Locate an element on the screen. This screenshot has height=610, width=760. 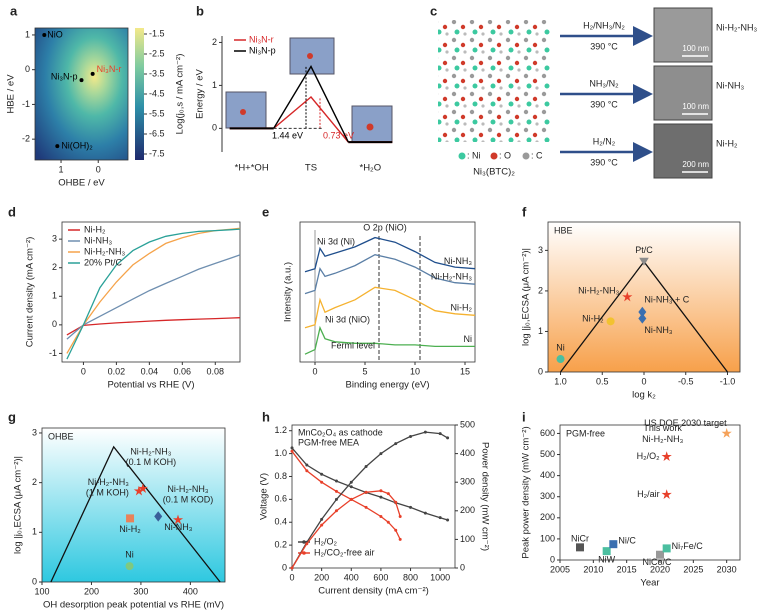
plot-frame is located at coordinates (387, 292).